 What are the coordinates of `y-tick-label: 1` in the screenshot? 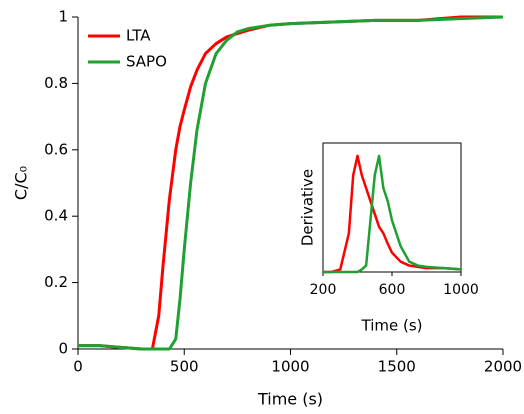 It's located at (63, 17).